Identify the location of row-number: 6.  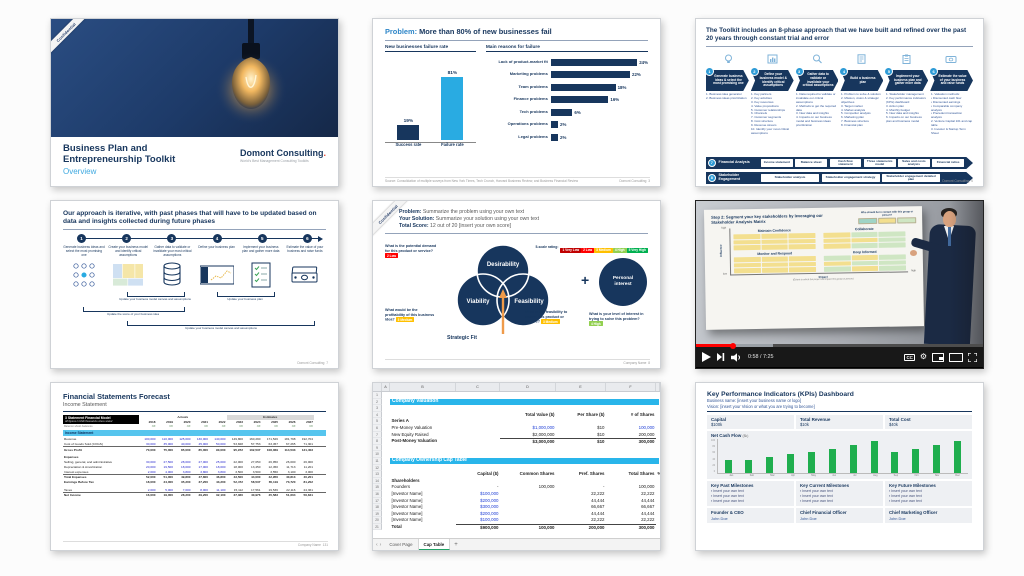
(377, 428).